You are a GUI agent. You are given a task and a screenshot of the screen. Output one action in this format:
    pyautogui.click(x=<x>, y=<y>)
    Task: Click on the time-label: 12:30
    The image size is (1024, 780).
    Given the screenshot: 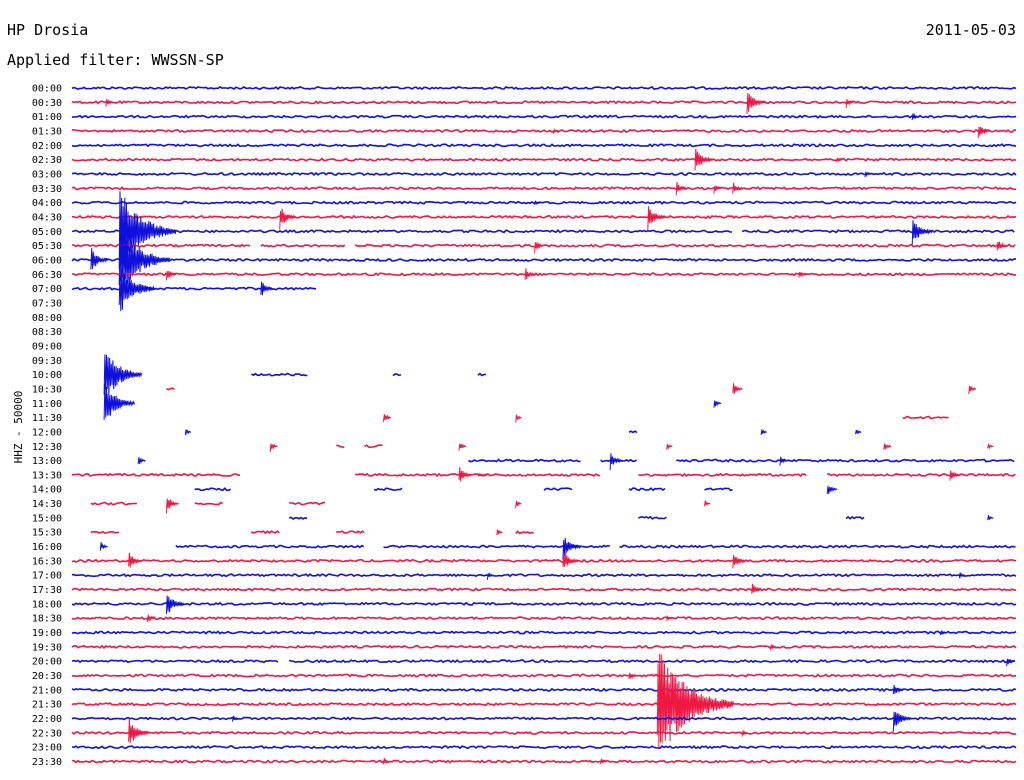 What is the action you would take?
    pyautogui.click(x=47, y=447)
    